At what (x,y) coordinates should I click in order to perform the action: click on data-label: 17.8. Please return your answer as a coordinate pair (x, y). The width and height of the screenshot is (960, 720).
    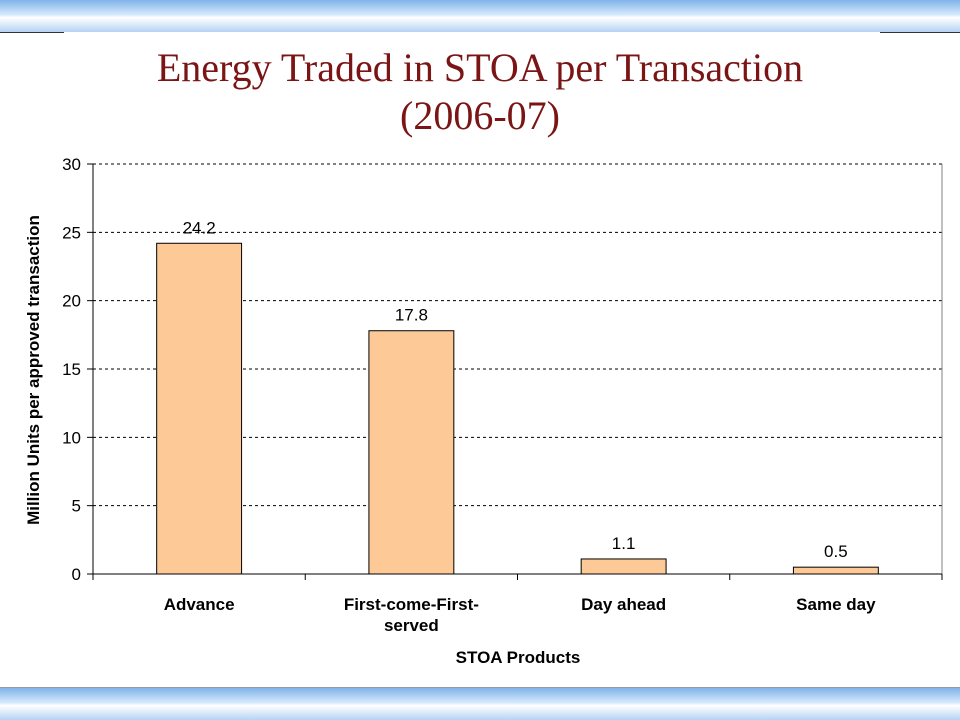
    Looking at the image, I should click on (411, 315).